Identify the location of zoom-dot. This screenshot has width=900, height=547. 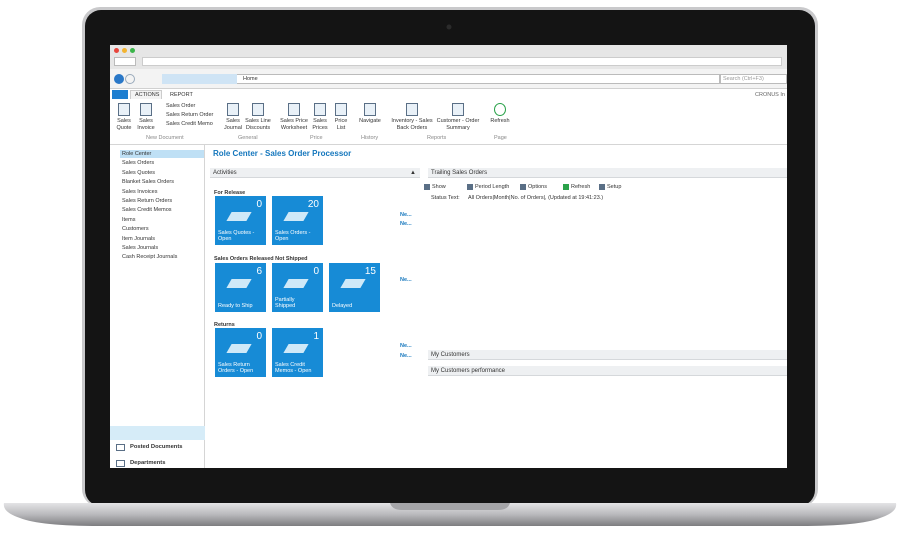
(132, 50).